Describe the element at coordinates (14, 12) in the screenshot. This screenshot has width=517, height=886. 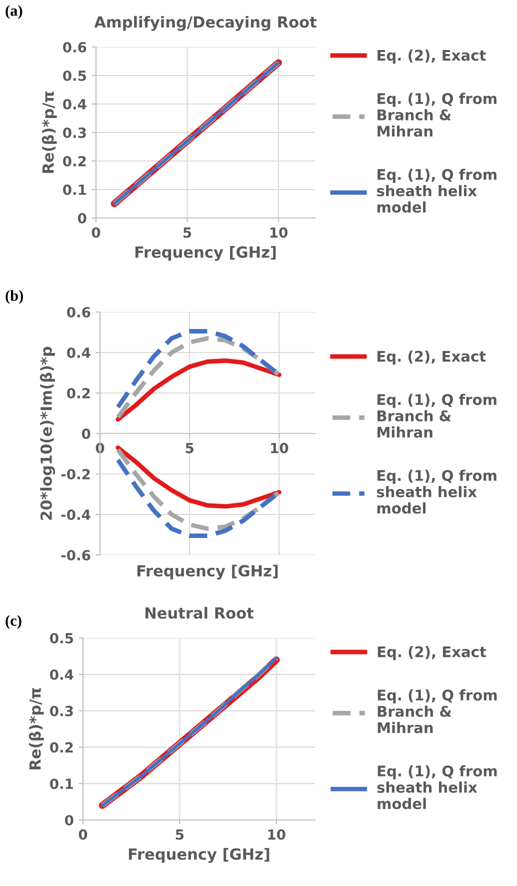
I see `text: (a)` at that location.